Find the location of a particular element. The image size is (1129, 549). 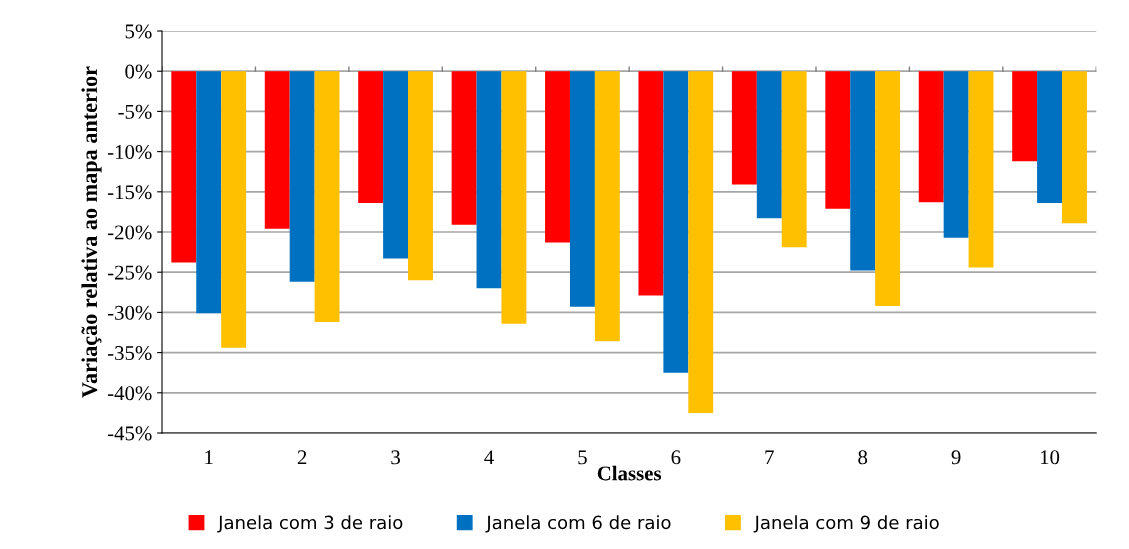

x-tick-label: 6 is located at coordinates (676, 457).